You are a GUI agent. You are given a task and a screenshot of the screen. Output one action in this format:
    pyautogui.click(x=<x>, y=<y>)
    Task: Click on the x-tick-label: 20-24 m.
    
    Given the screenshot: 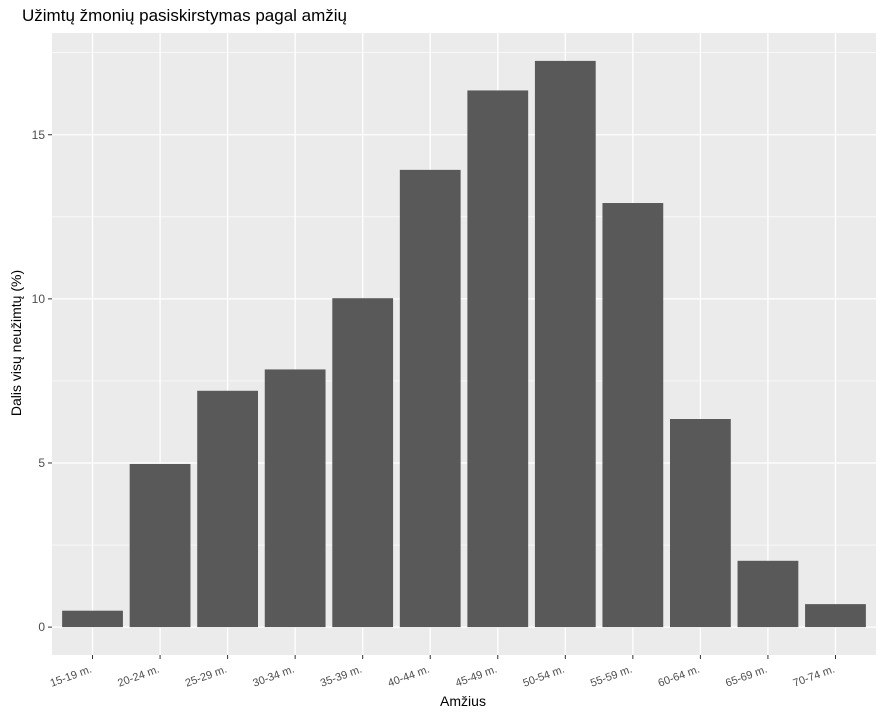 What is the action you would take?
    pyautogui.click(x=138, y=677)
    